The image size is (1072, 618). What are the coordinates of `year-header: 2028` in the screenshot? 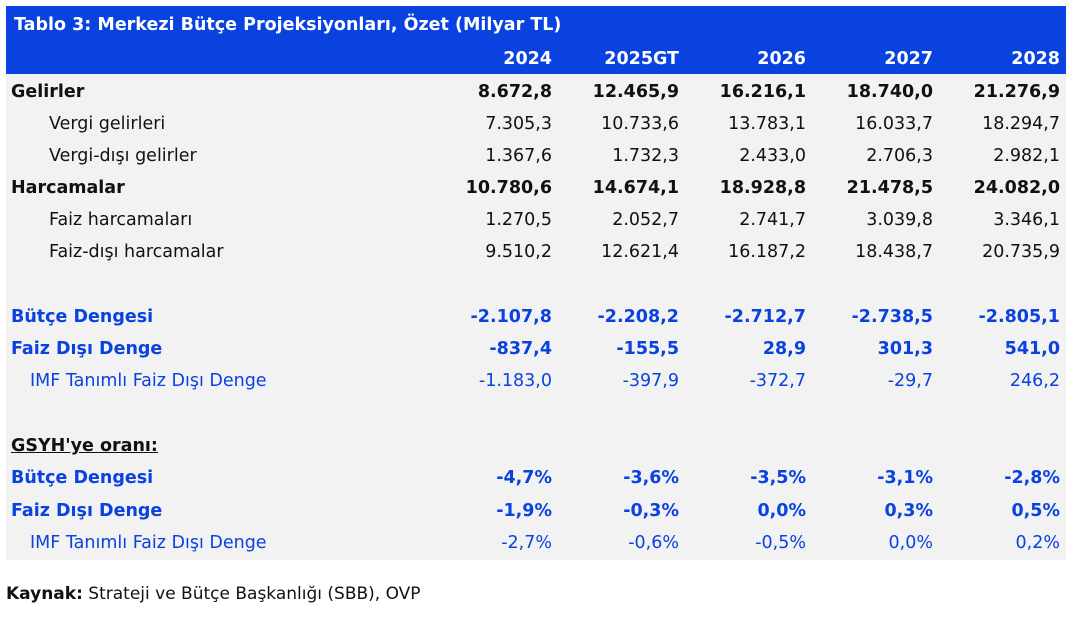 It's located at (1035, 59).